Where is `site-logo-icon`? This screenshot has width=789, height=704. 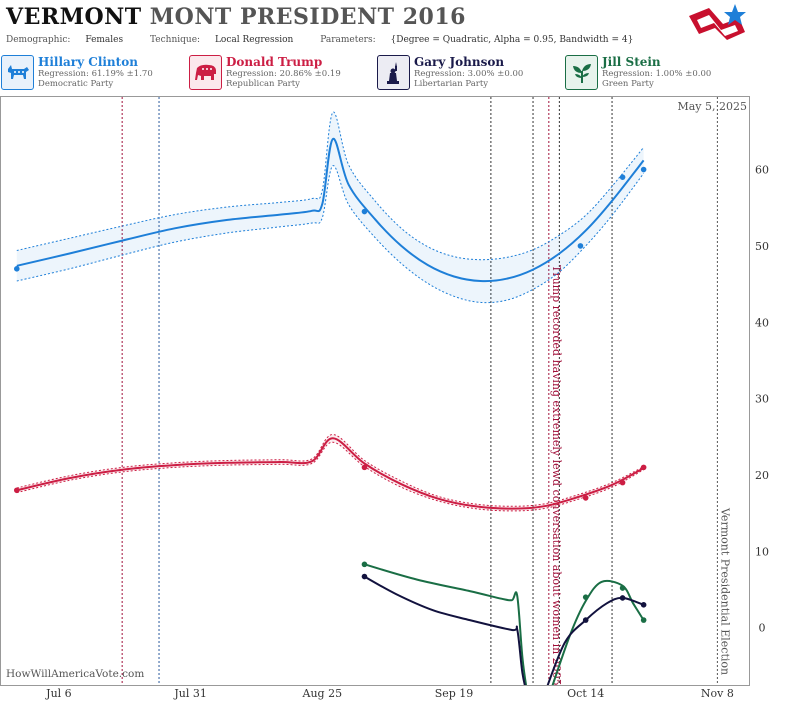
site-logo-icon is located at coordinates (717, 22).